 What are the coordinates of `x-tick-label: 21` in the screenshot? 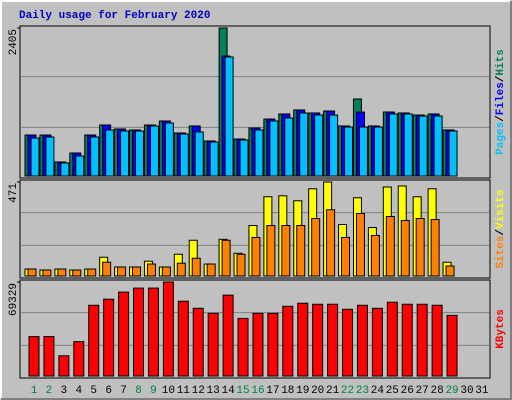 It's located at (333, 391).